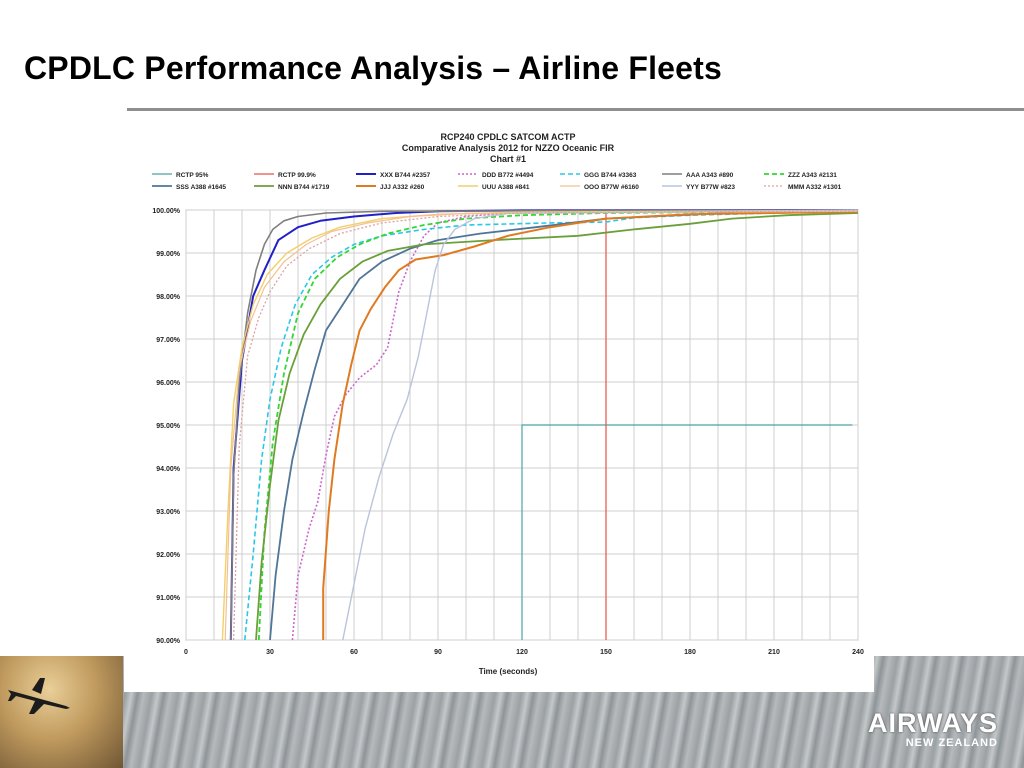 The height and width of the screenshot is (768, 1024). I want to click on x-tick-label: 240, so click(858, 652).